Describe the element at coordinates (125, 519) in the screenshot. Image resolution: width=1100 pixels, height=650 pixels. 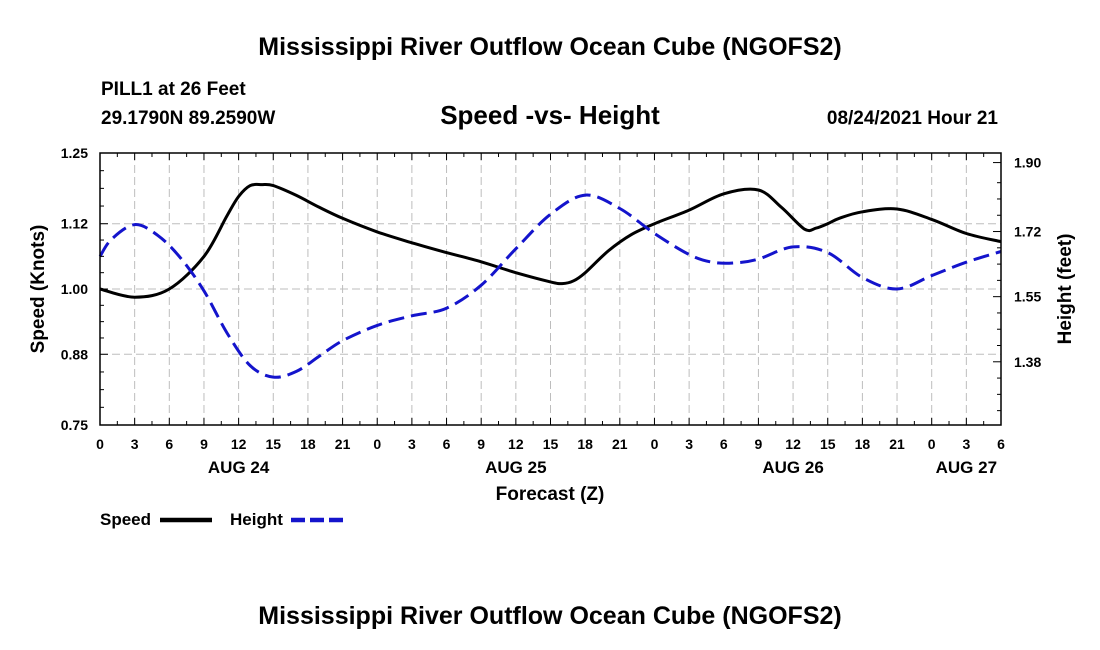
I see `legend-speed-label: Speed` at that location.